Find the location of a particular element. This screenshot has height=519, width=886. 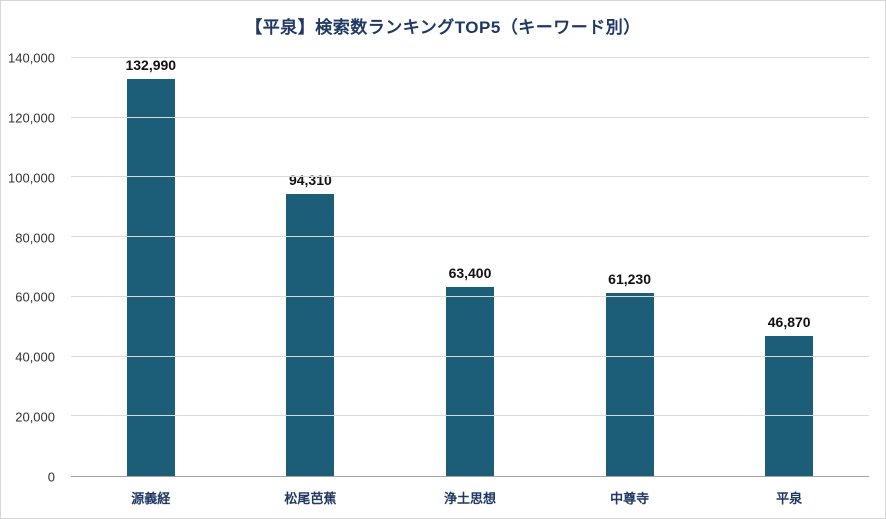

bar-slot: 94,310 is located at coordinates (311, 267).